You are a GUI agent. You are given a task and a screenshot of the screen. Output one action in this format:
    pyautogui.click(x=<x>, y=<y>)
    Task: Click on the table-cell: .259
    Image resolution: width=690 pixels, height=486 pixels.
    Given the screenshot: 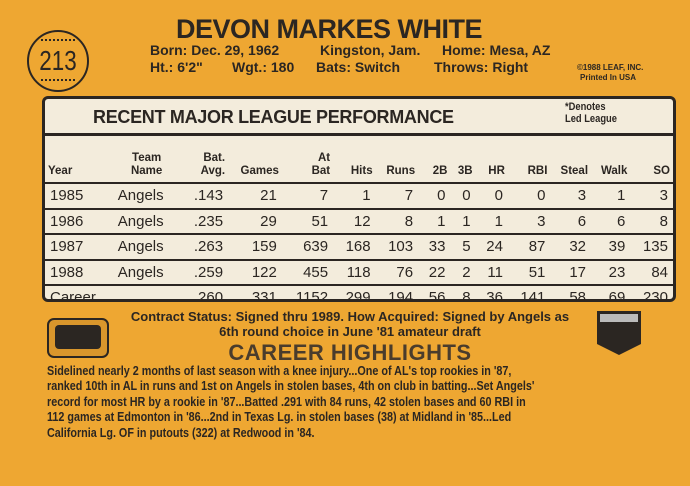 What is the action you would take?
    pyautogui.click(x=204, y=271)
    